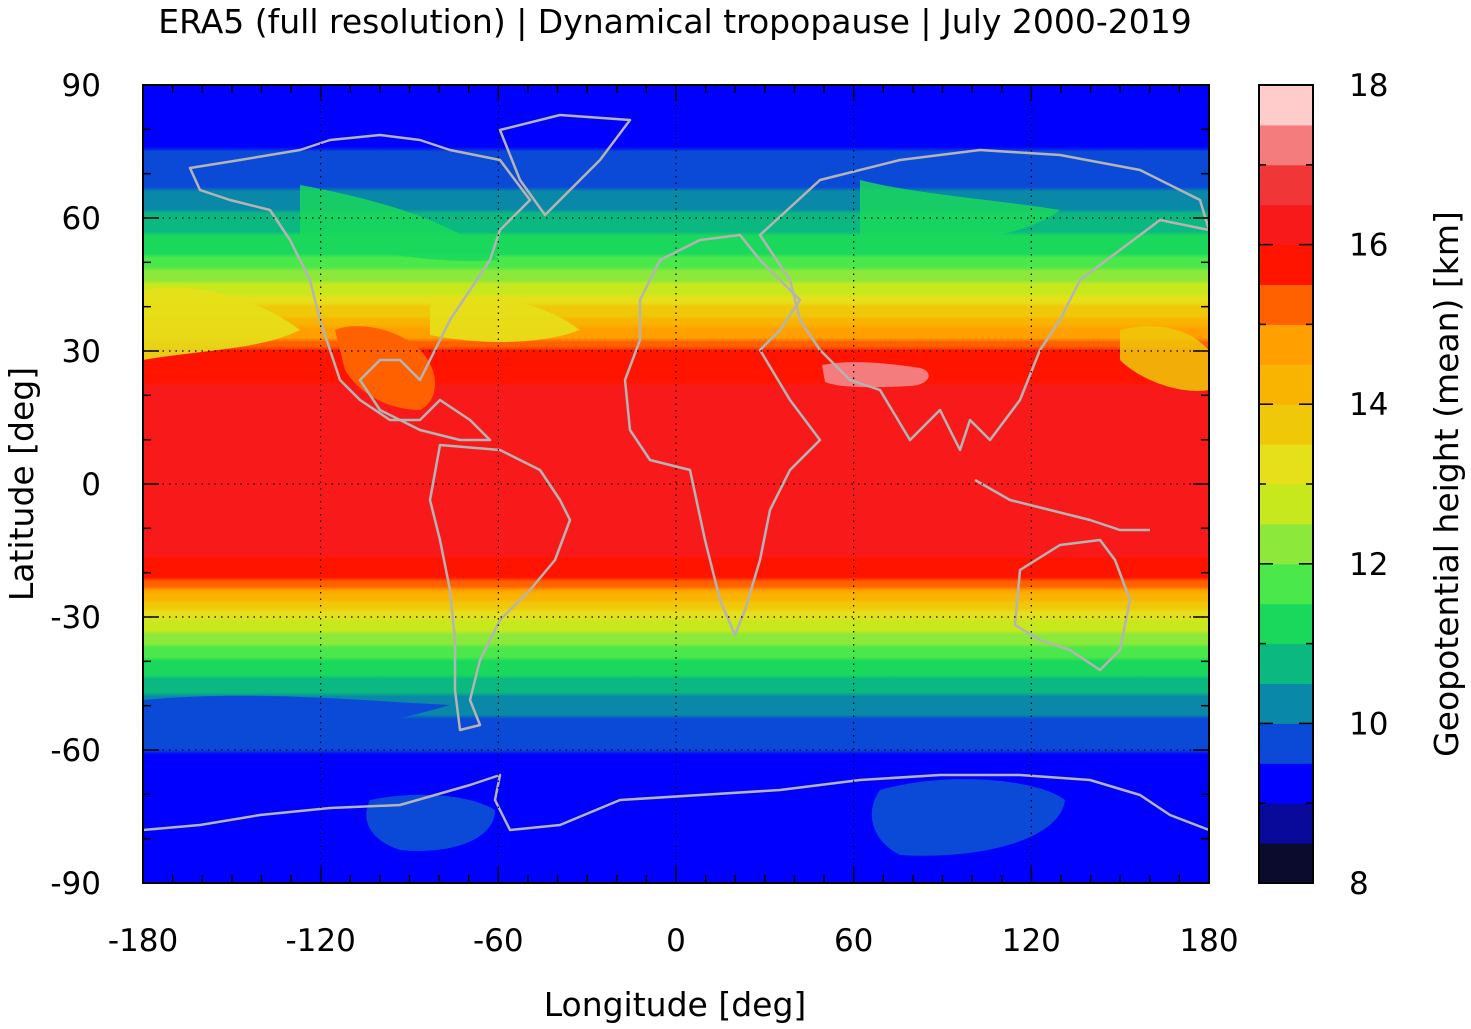  What do you see at coordinates (1164, 358) in the screenshot?
I see `pacific-east-yellow-zone` at bounding box center [1164, 358].